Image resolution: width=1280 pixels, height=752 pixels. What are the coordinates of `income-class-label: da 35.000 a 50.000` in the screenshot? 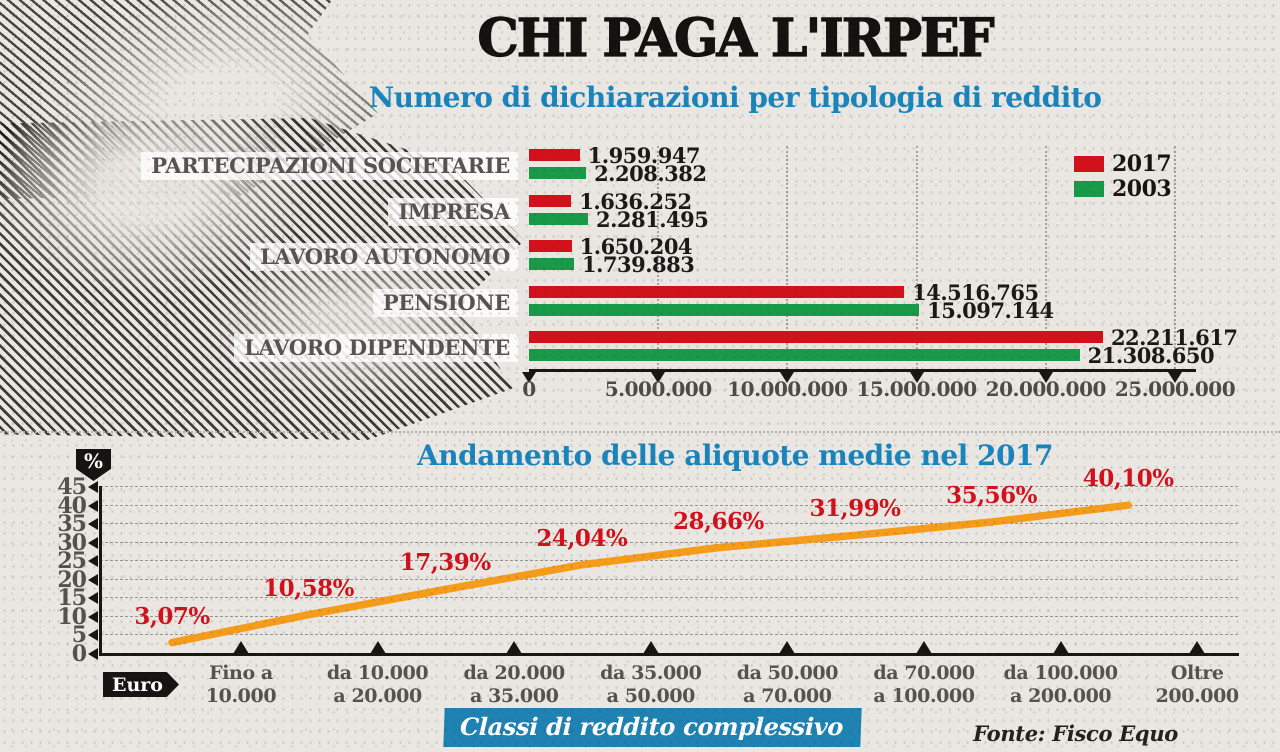 It's located at (651, 685).